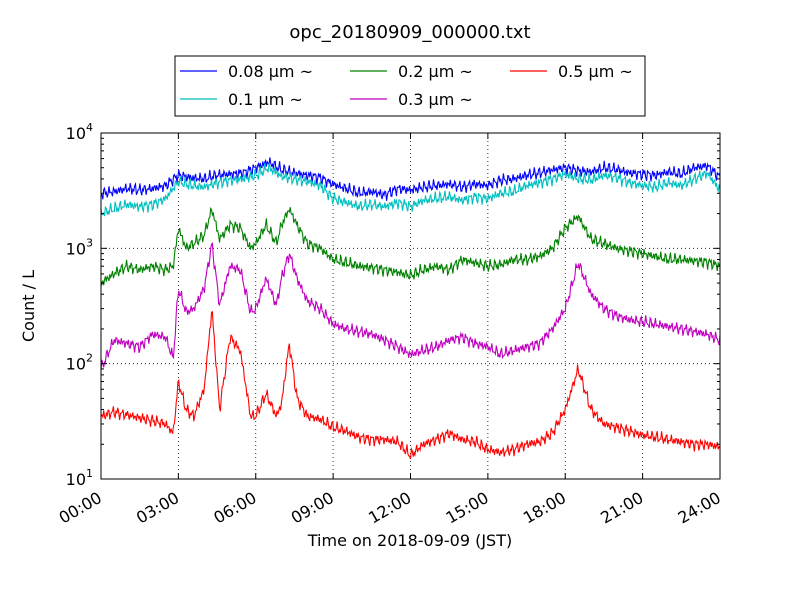  I want to click on y-tick-exponent: 3, so click(89, 242).